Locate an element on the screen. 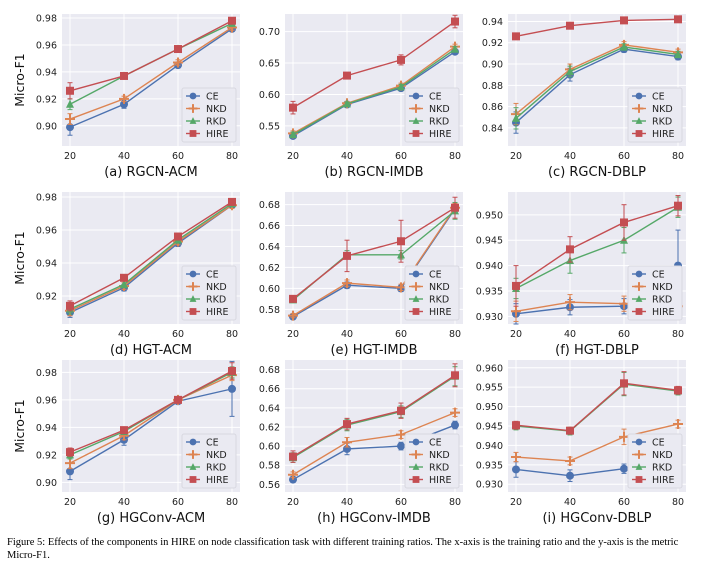 The width and height of the screenshot is (703, 570). y-tick-label: 0.955 is located at coordinates (489, 388).